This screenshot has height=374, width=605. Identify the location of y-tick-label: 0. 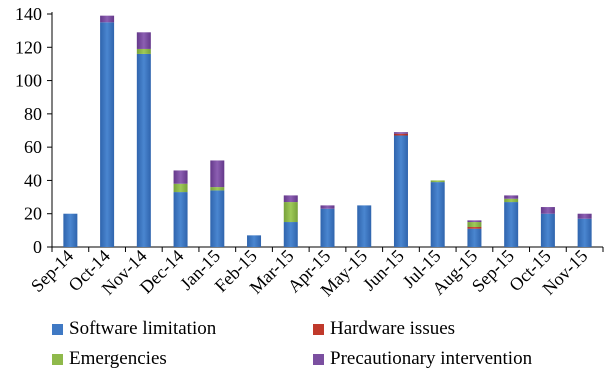
(37, 247).